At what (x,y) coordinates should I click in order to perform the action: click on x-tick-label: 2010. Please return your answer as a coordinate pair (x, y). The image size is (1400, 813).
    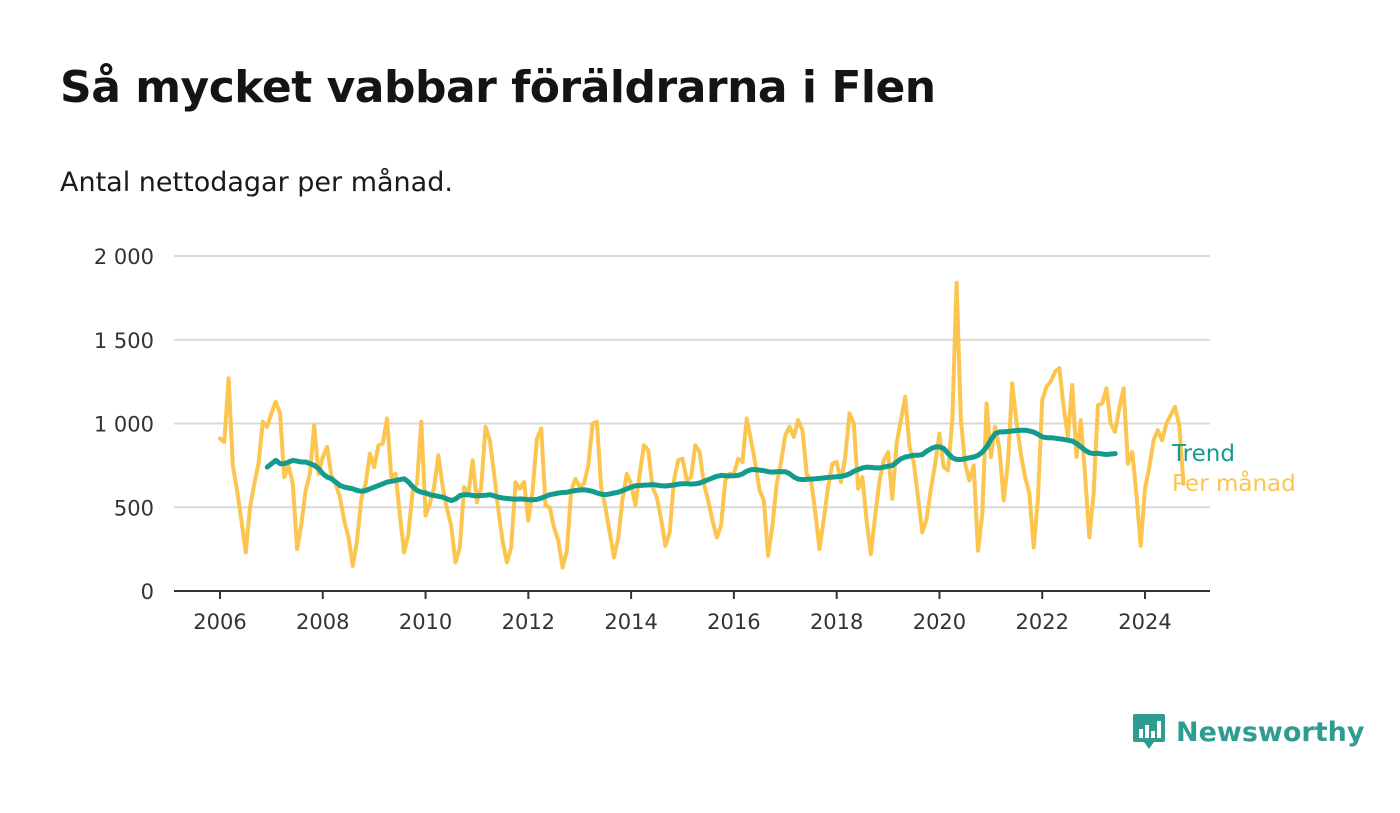
    Looking at the image, I should click on (425, 622).